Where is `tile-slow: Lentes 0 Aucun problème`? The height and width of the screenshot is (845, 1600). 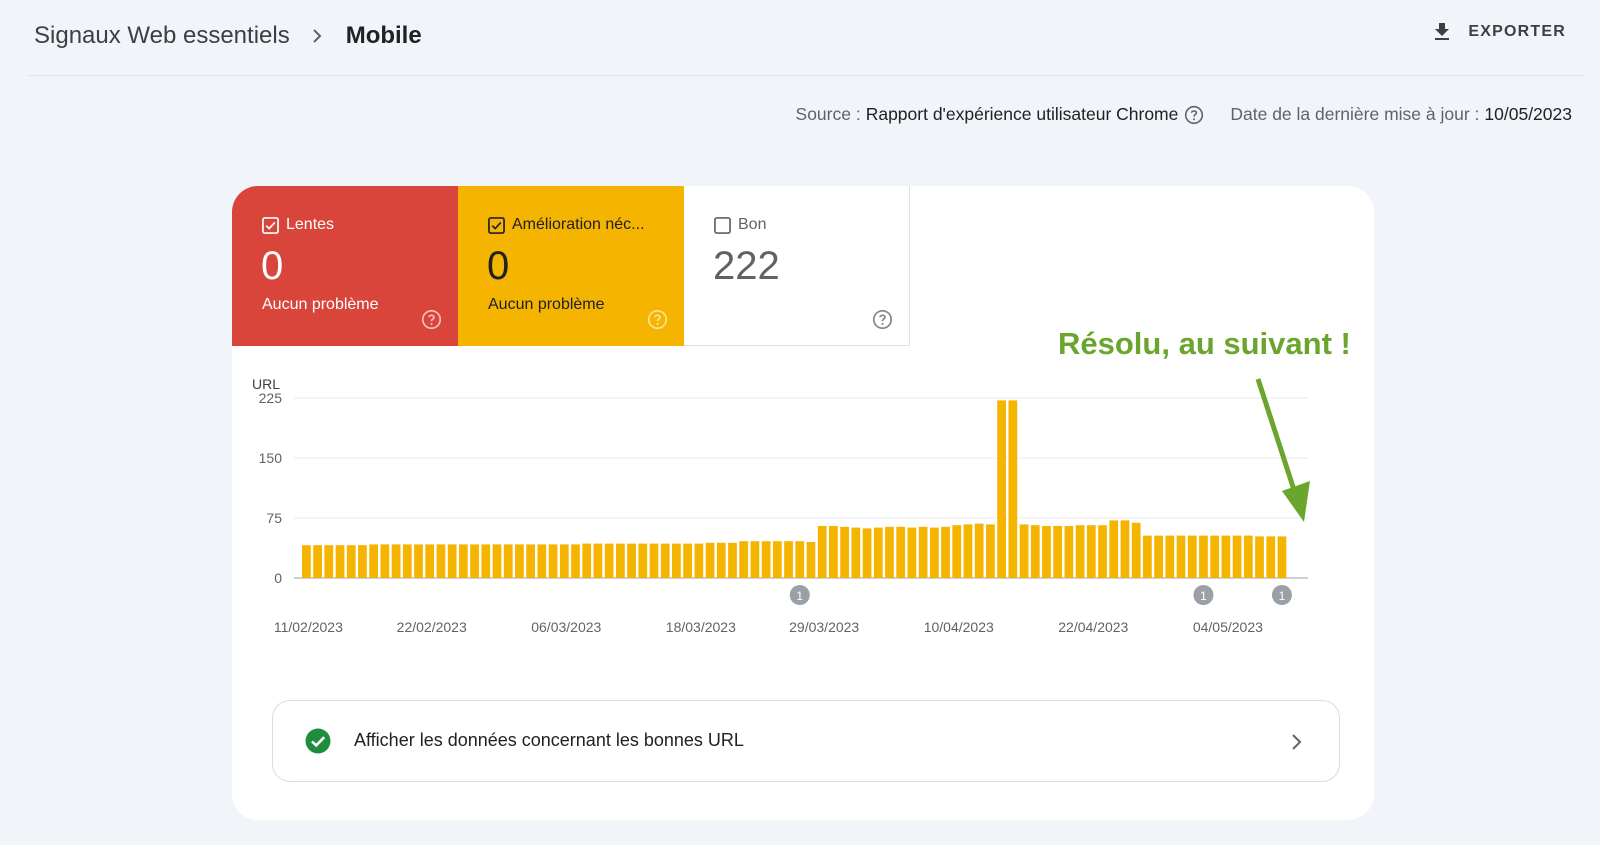 tile-slow: Lentes 0 Aucun problème is located at coordinates (345, 266).